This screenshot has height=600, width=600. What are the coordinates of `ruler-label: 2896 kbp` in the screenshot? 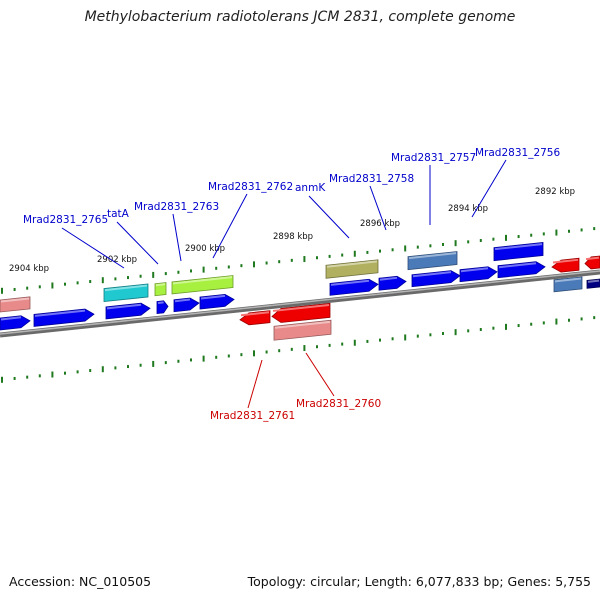 It's located at (380, 224).